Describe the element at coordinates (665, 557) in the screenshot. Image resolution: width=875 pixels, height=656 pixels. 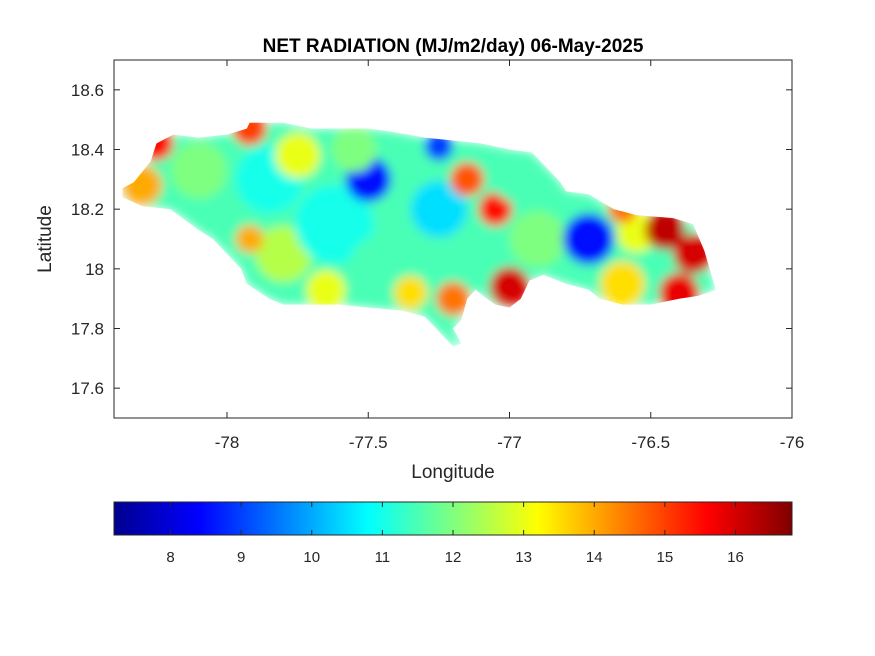
I see `colorbar-tick-label: 15` at that location.